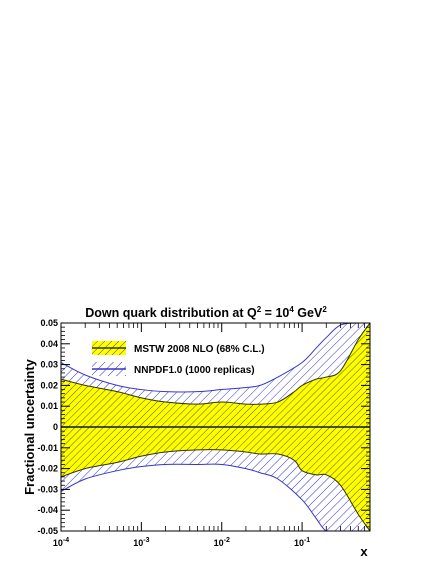 This screenshot has height=573, width=443. I want to click on legend-label-mstw: MSTW 2008 NLO (68% C.L.), so click(199, 349).